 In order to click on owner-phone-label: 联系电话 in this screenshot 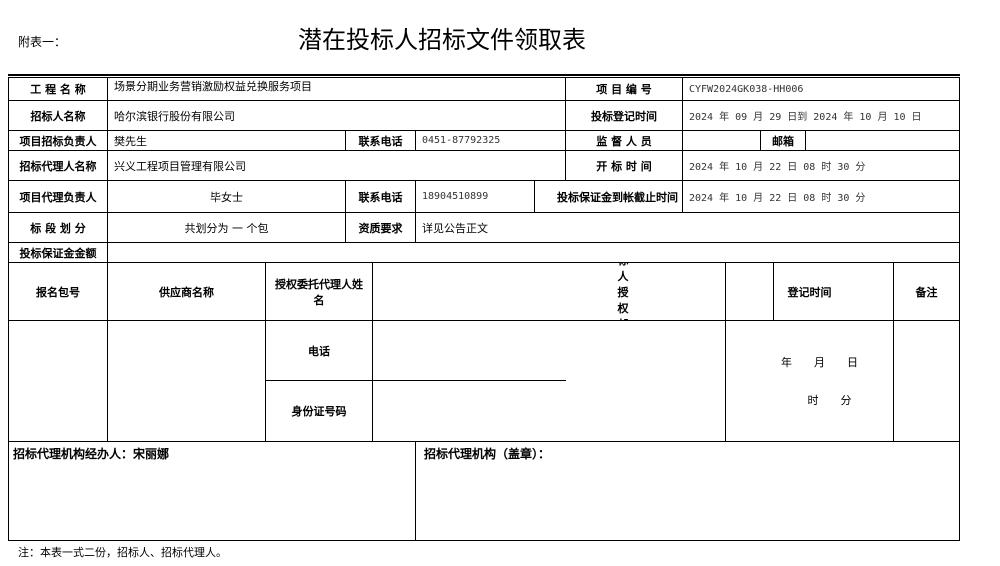, I will do `click(380, 140)`.